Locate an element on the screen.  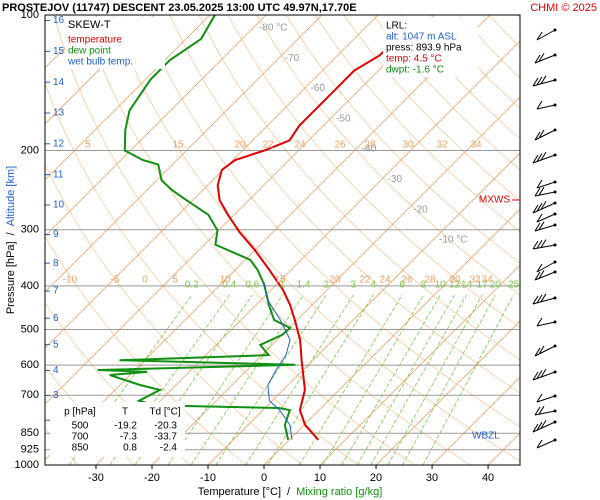
dry-adiabat is located at coordinates (431, 108).